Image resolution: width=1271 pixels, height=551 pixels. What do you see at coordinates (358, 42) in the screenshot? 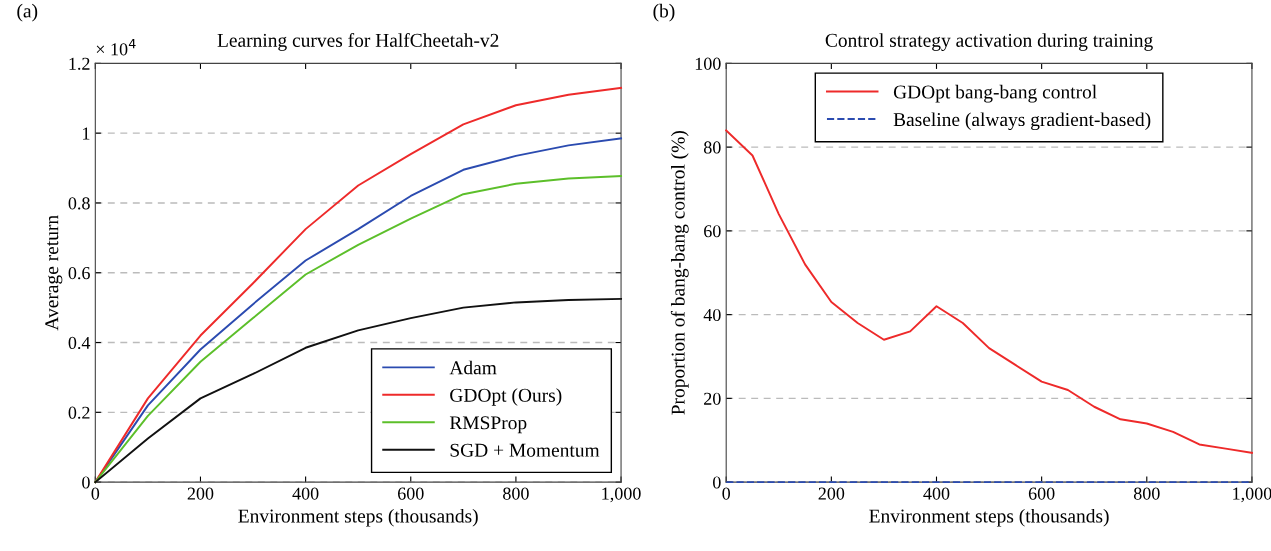
I see `chart-title: Learning curves for HalfCheetah-v2` at bounding box center [358, 42].